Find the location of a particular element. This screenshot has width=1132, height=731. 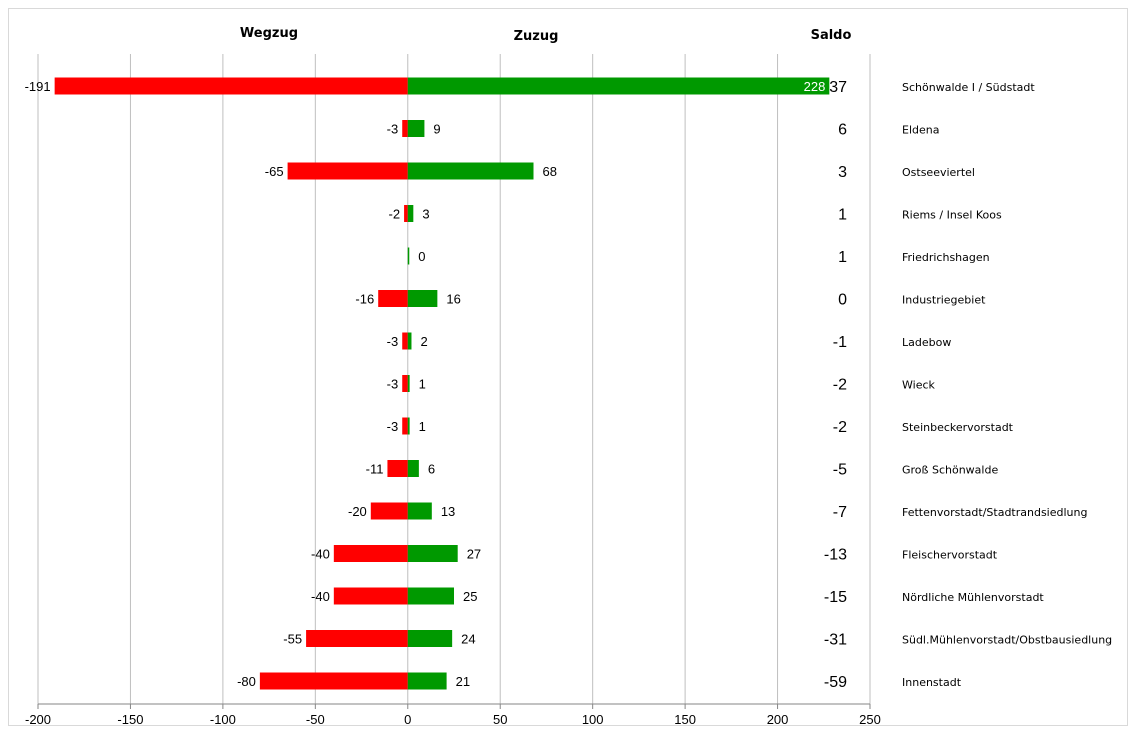

header-wegzug: Wegzug is located at coordinates (269, 33).